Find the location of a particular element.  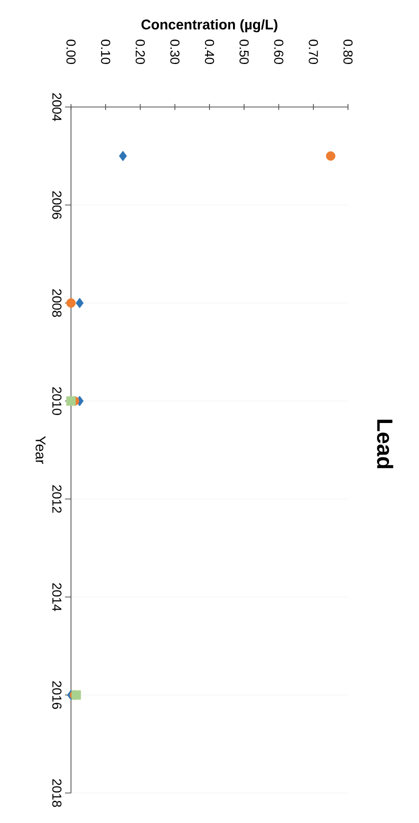

y-tick-label: 2012 is located at coordinates (57, 499).